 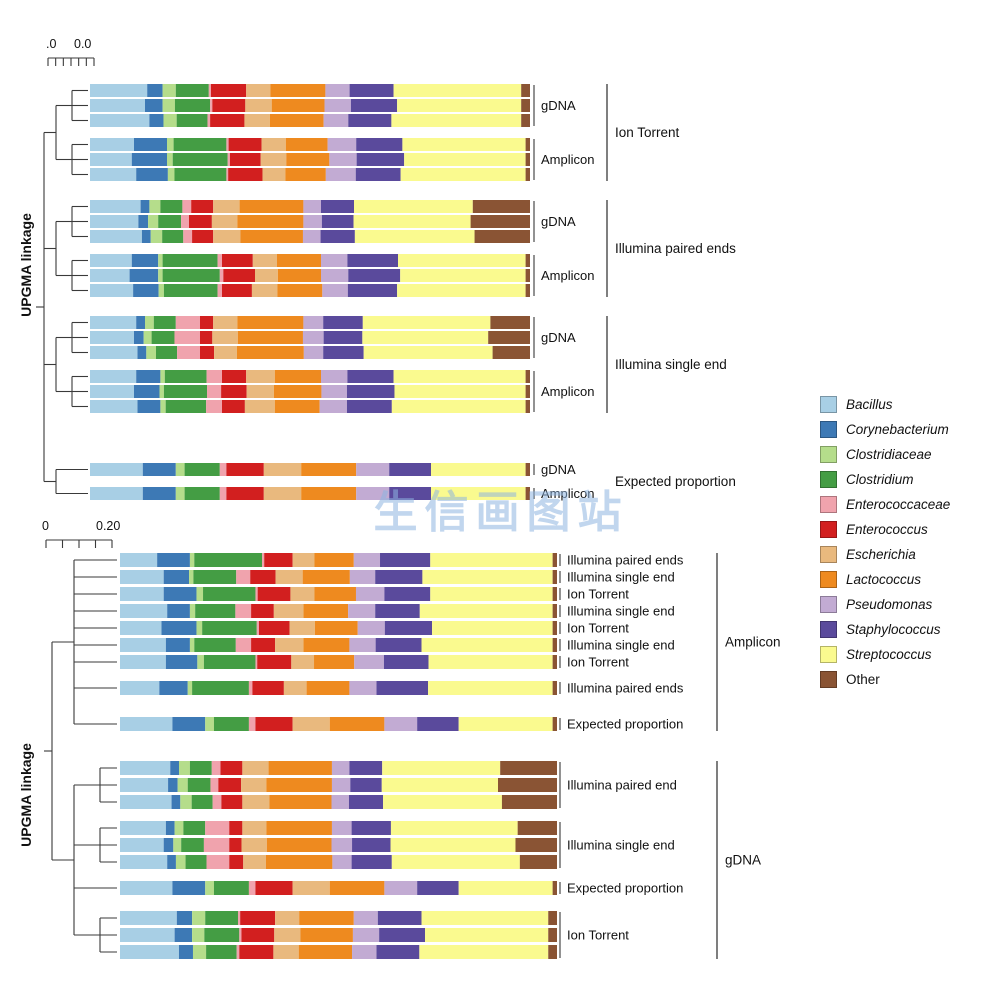 What do you see at coordinates (675, 481) in the screenshot?
I see `group-label: Expected proportion` at bounding box center [675, 481].